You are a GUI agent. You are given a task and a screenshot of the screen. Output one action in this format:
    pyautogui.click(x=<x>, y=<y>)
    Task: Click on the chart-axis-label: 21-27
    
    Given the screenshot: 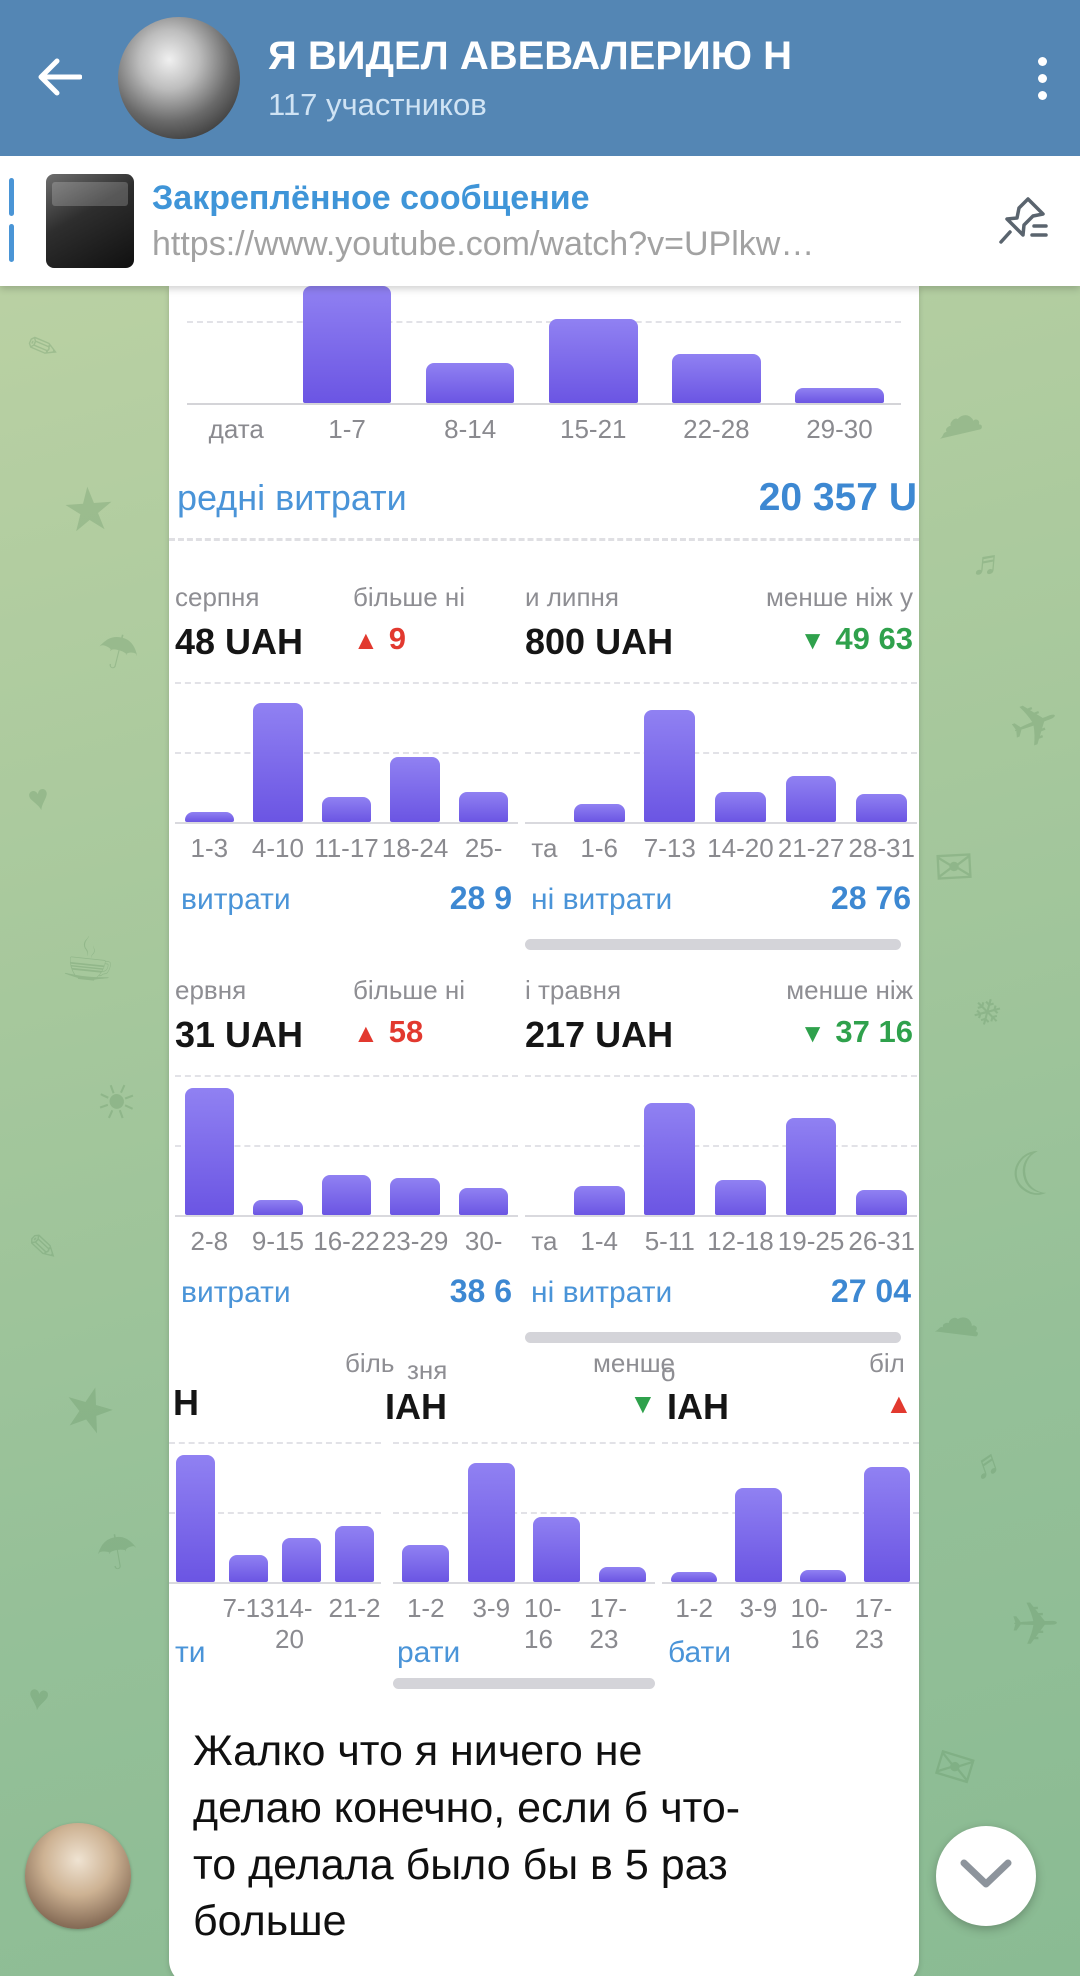 What is the action you would take?
    pyautogui.click(x=811, y=848)
    